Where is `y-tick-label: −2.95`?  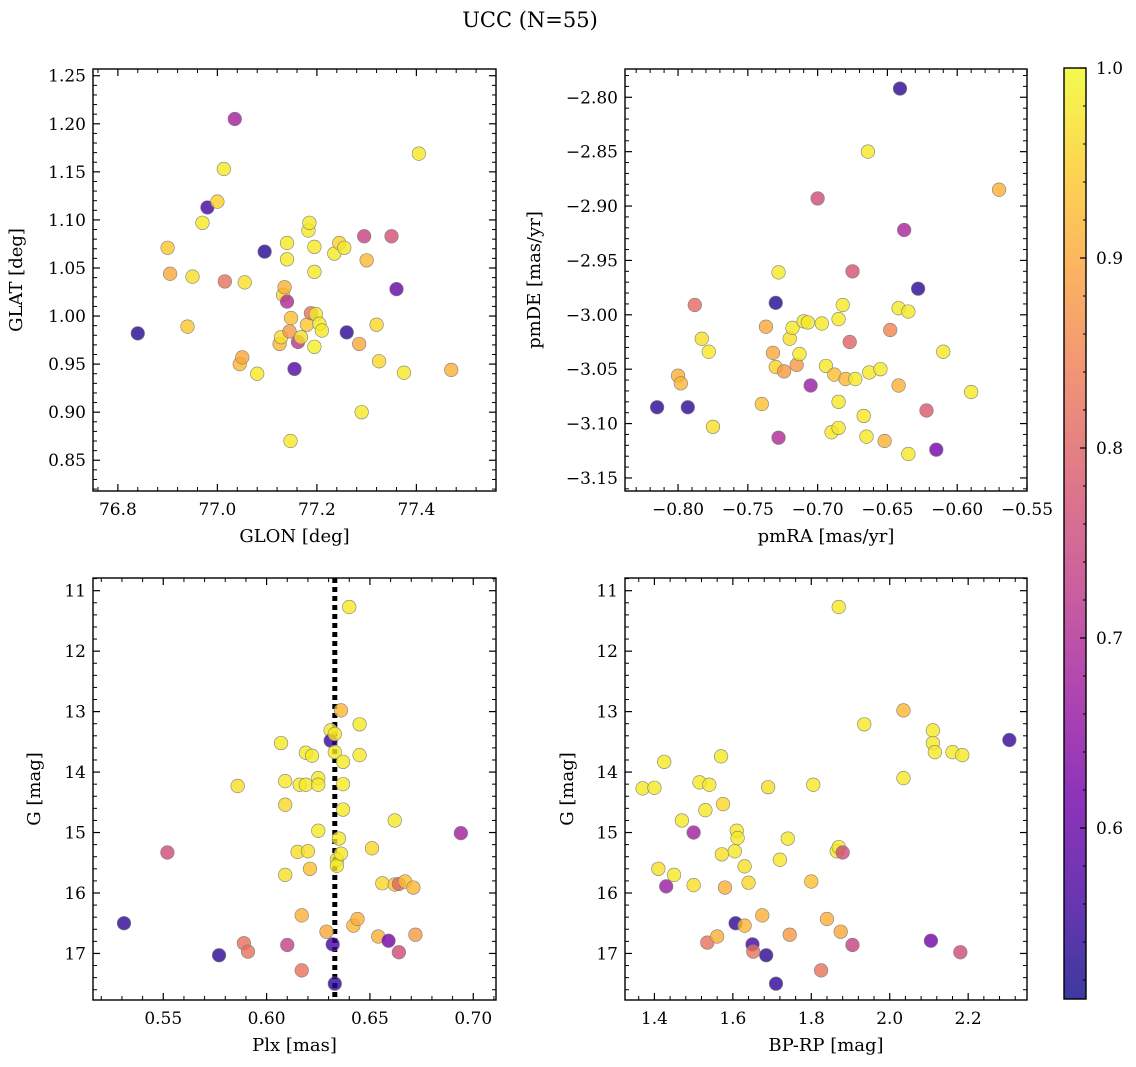 y-tick-label: −2.95 is located at coordinates (592, 261).